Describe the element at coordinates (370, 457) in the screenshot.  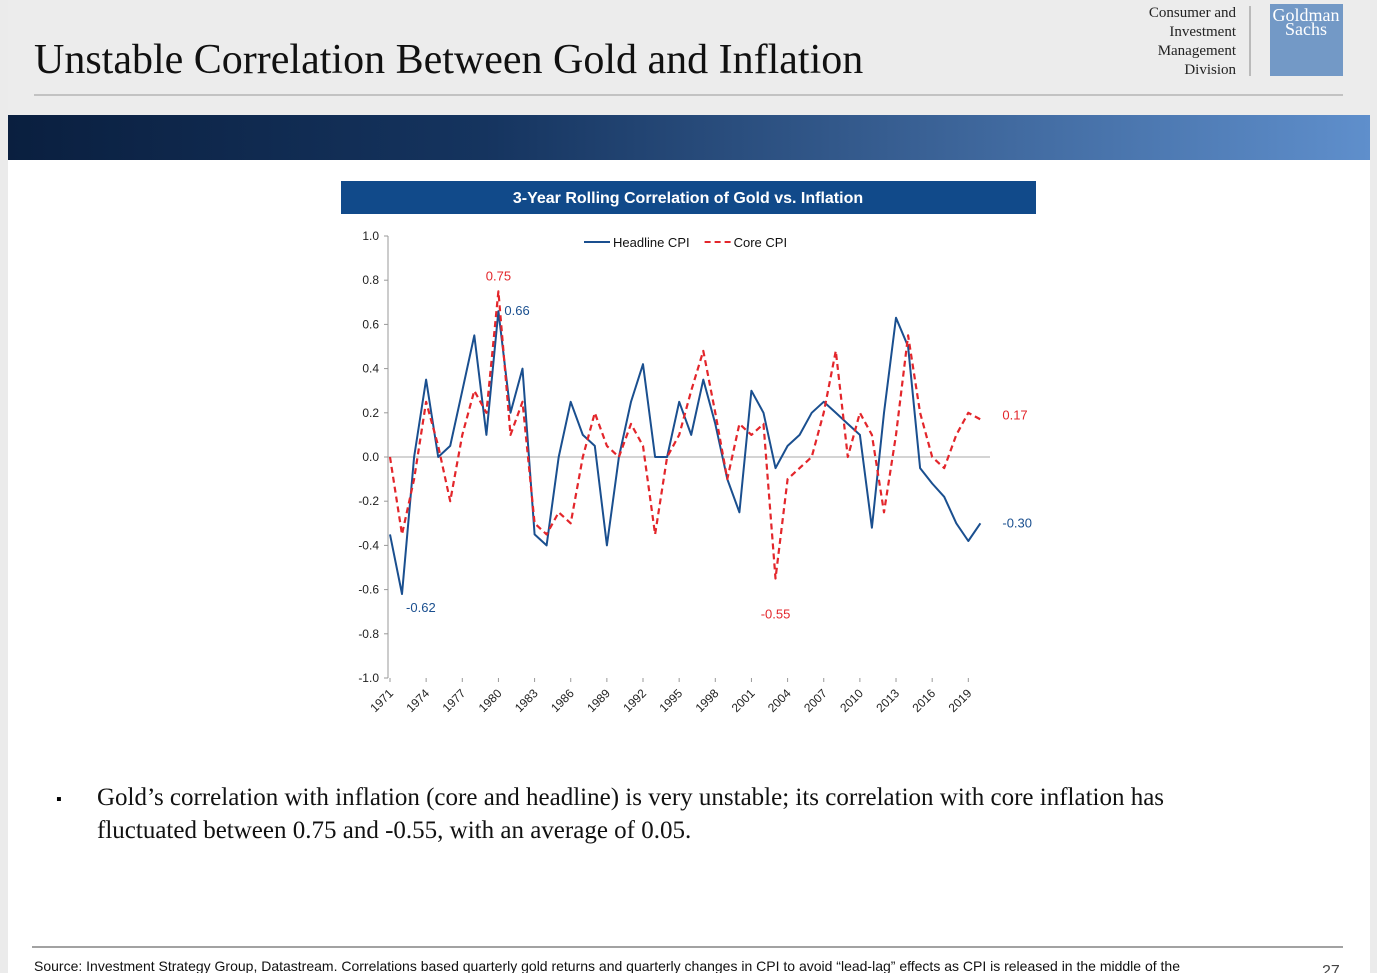
I see `y-tick-label: 0.0` at that location.